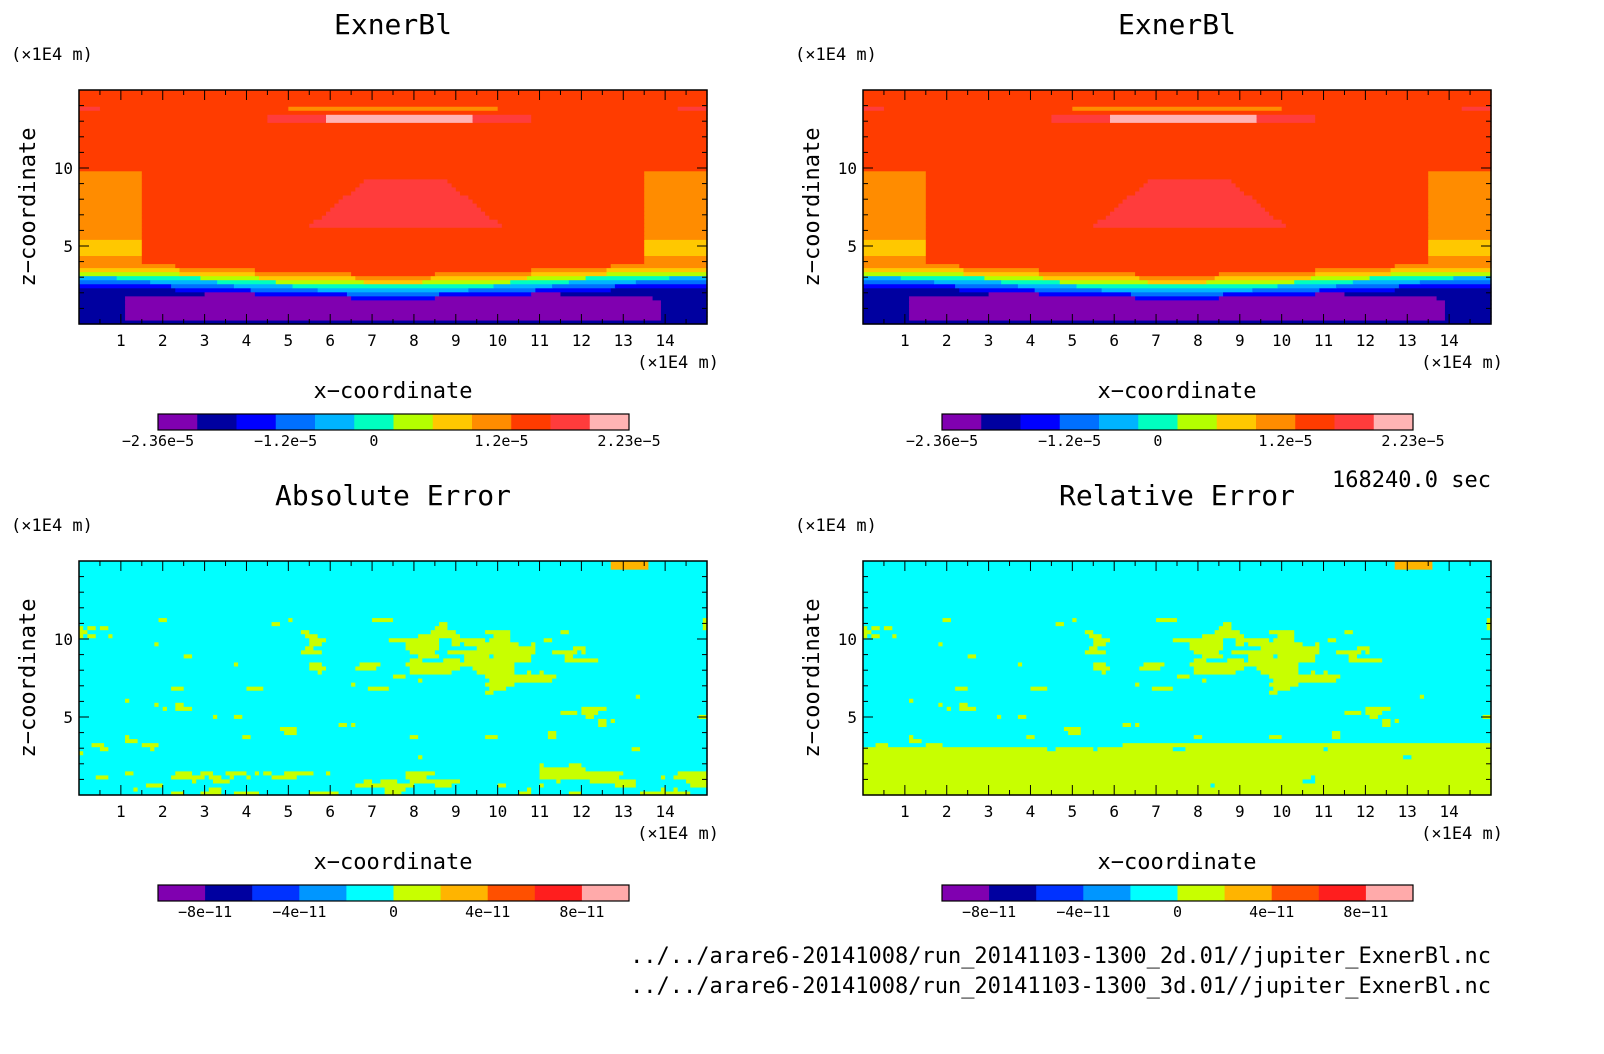 The width and height of the screenshot is (1604, 1054). What do you see at coordinates (1073, 811) in the screenshot?
I see `x-tick-label: 5` at bounding box center [1073, 811].